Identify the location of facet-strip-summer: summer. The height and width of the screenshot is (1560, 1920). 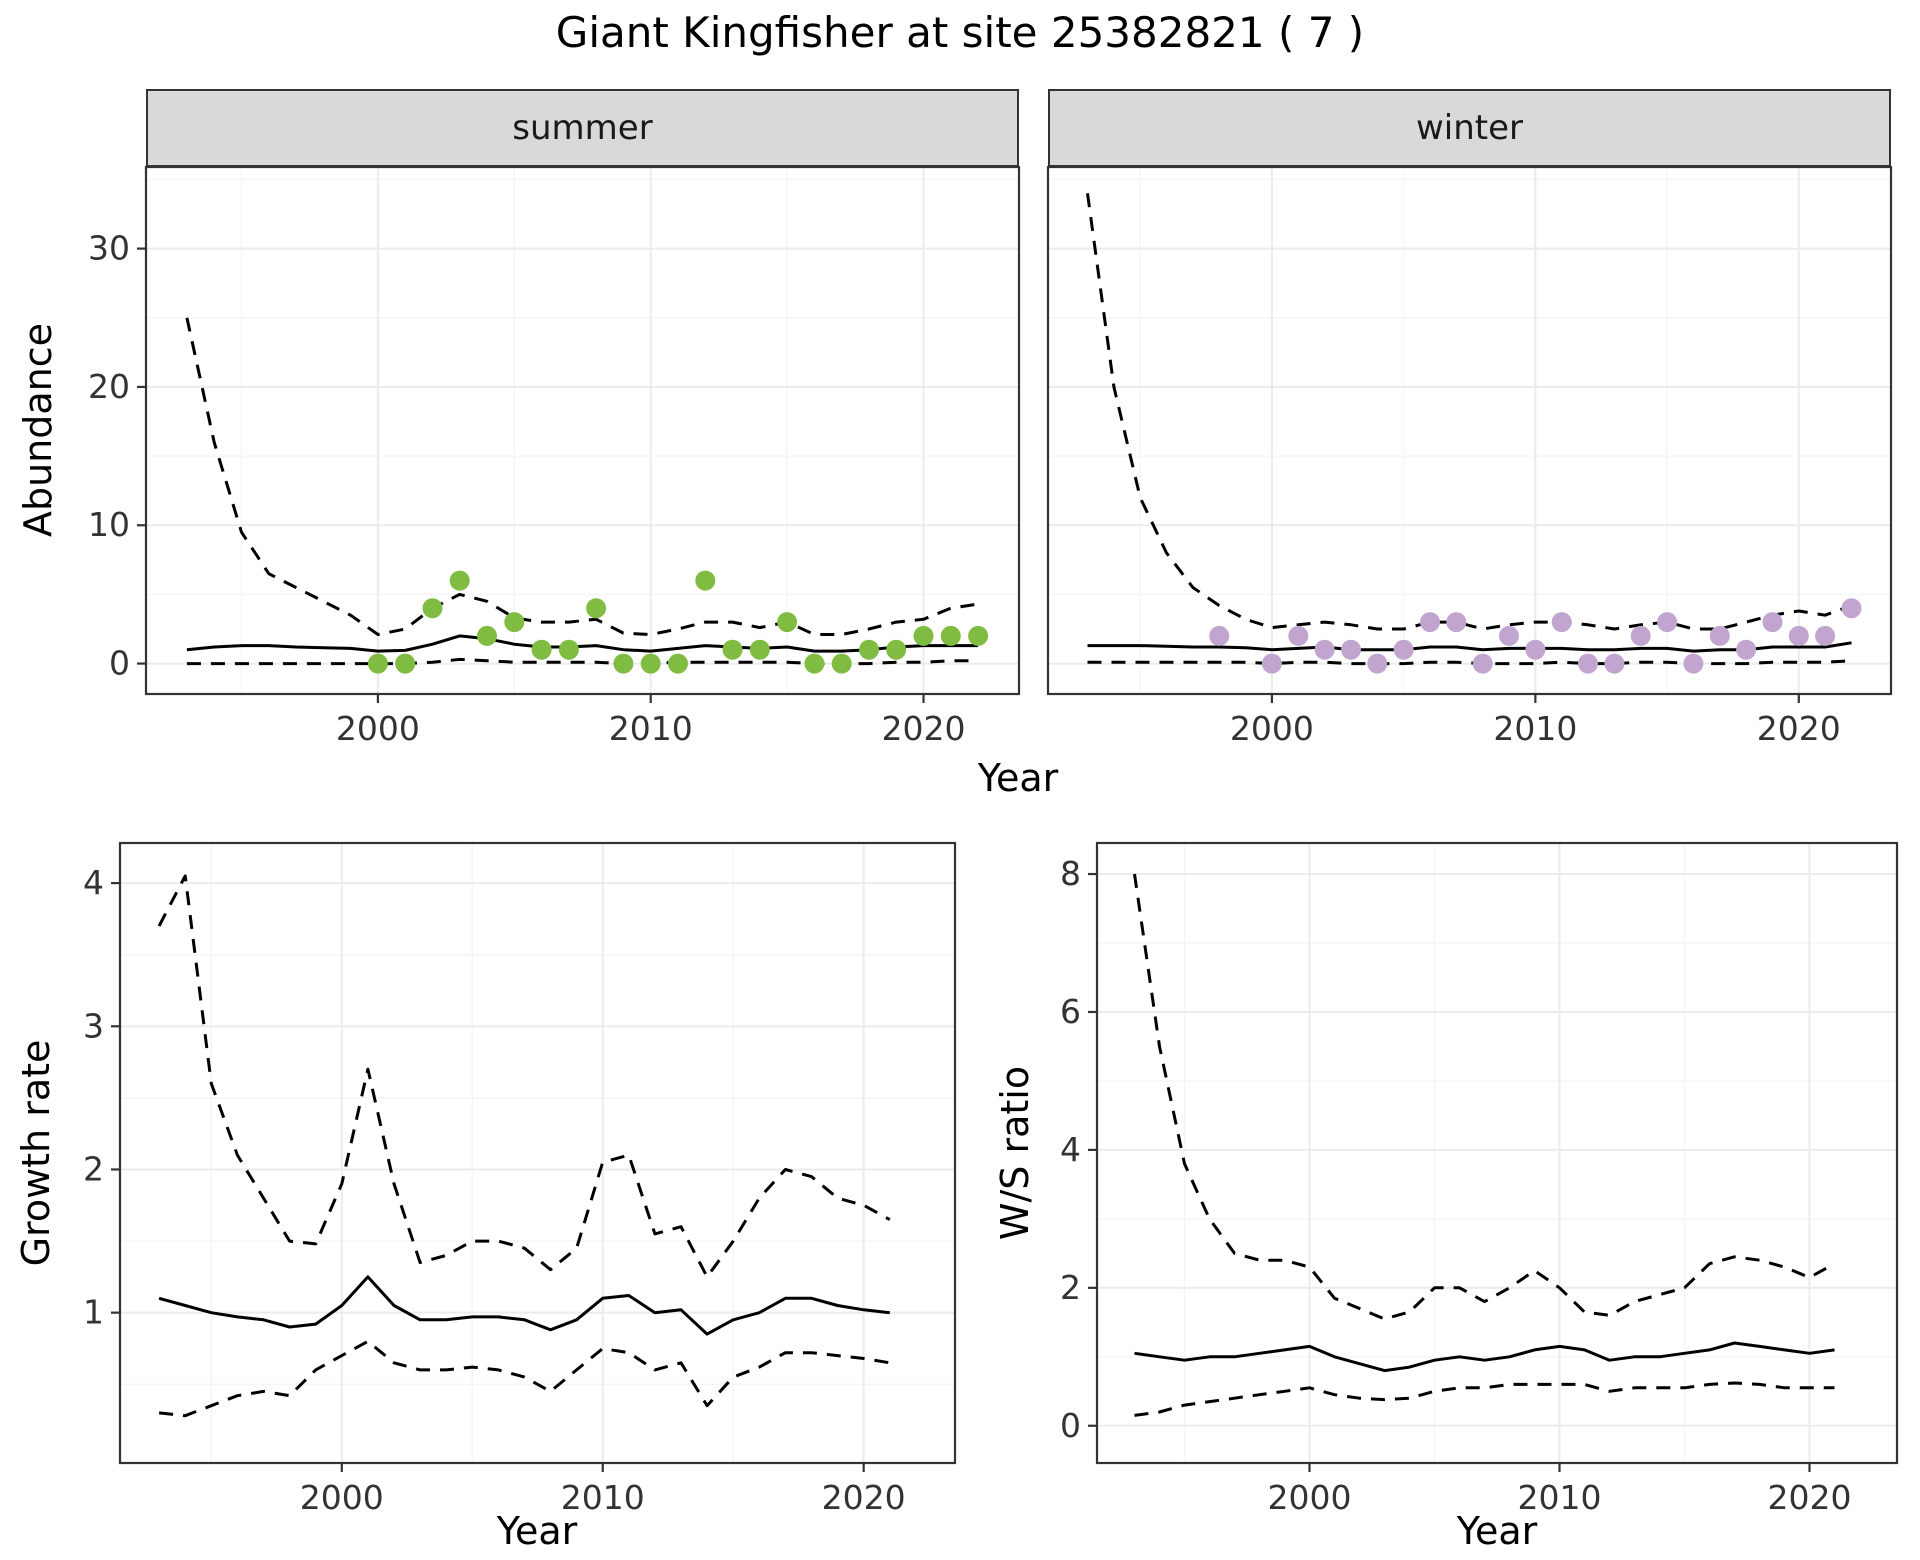
(582, 128).